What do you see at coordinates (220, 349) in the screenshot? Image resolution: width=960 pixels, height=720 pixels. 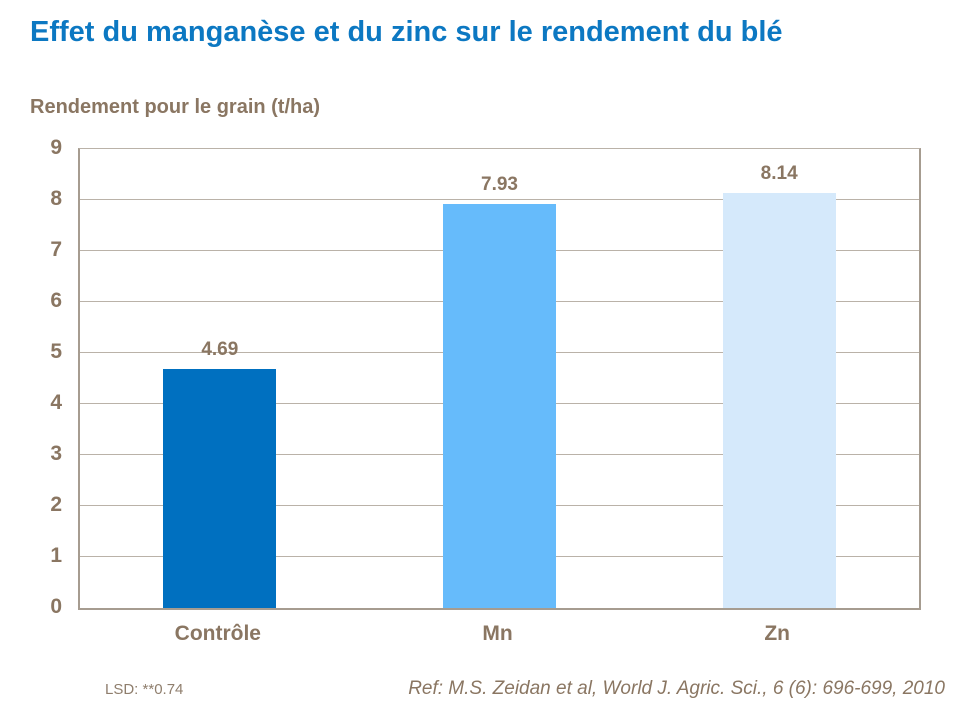 I see `bar-value-label-contr-le: 4.69` at bounding box center [220, 349].